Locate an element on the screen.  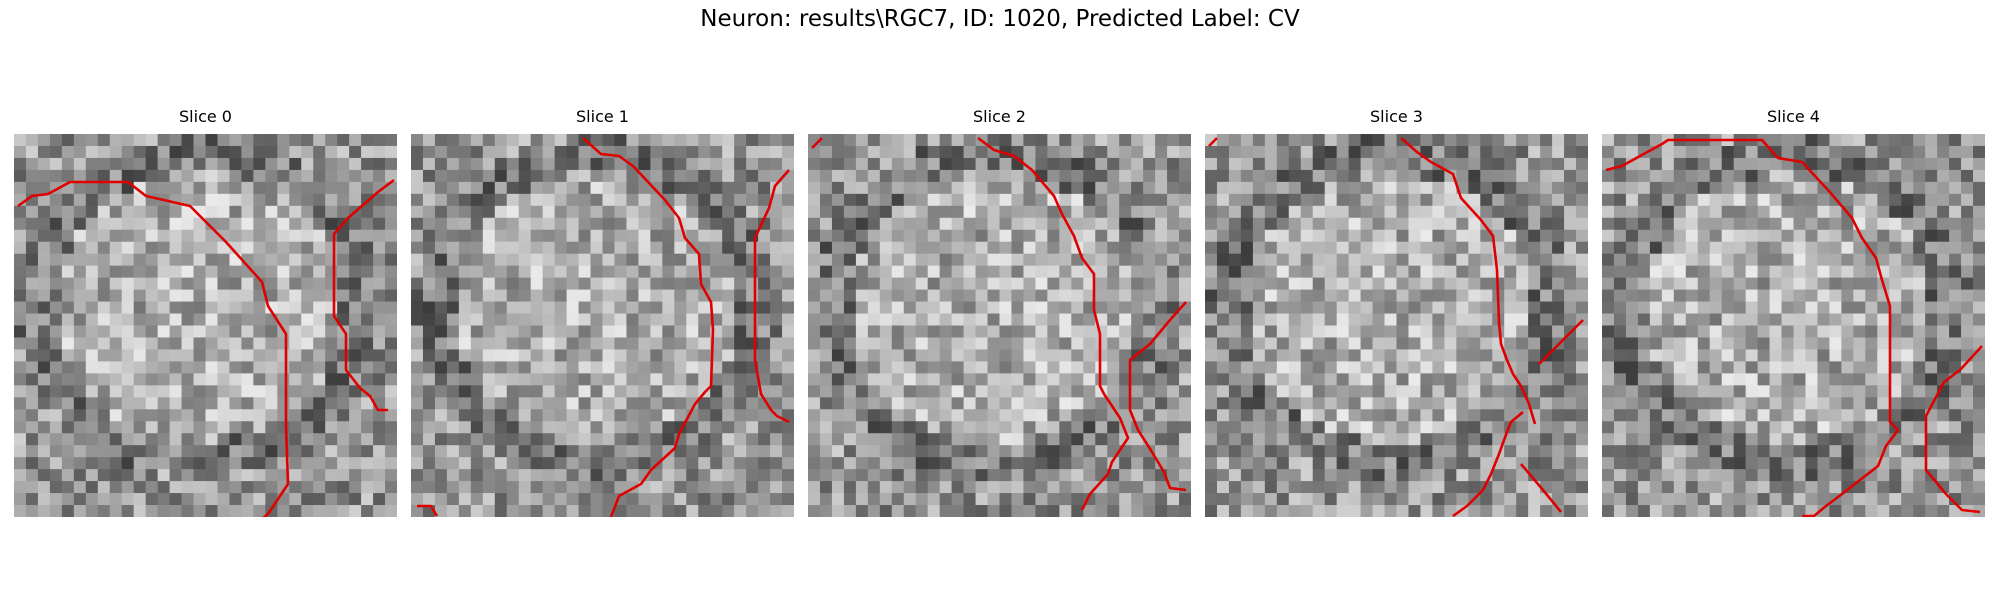
slice-panel-2: Slice 2 is located at coordinates (999, 311).